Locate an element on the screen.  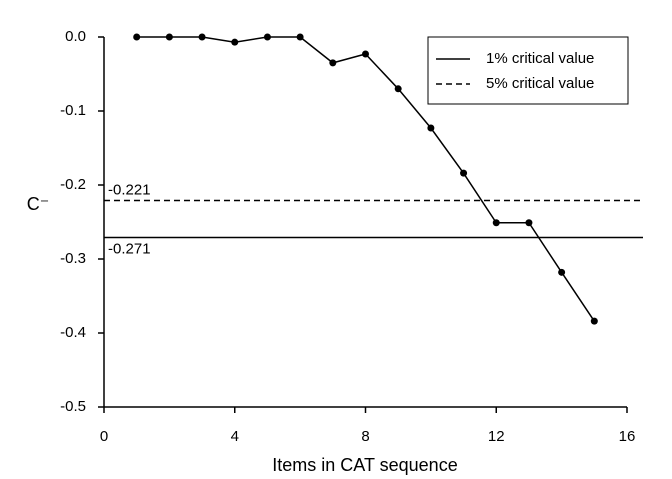
x-tick-label: 8 is located at coordinates (365, 436).